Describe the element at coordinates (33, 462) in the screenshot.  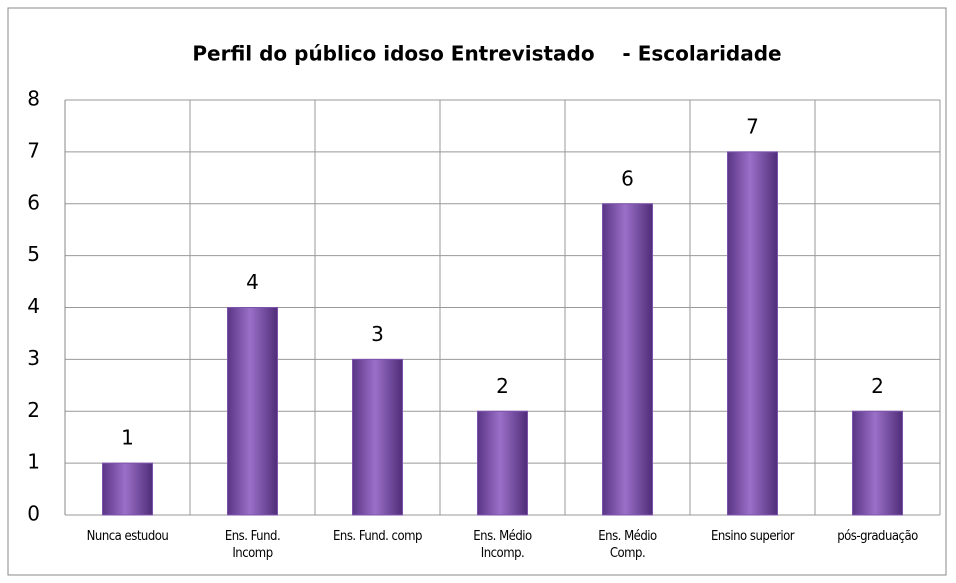
I see `y-tick-label: 1` at that location.